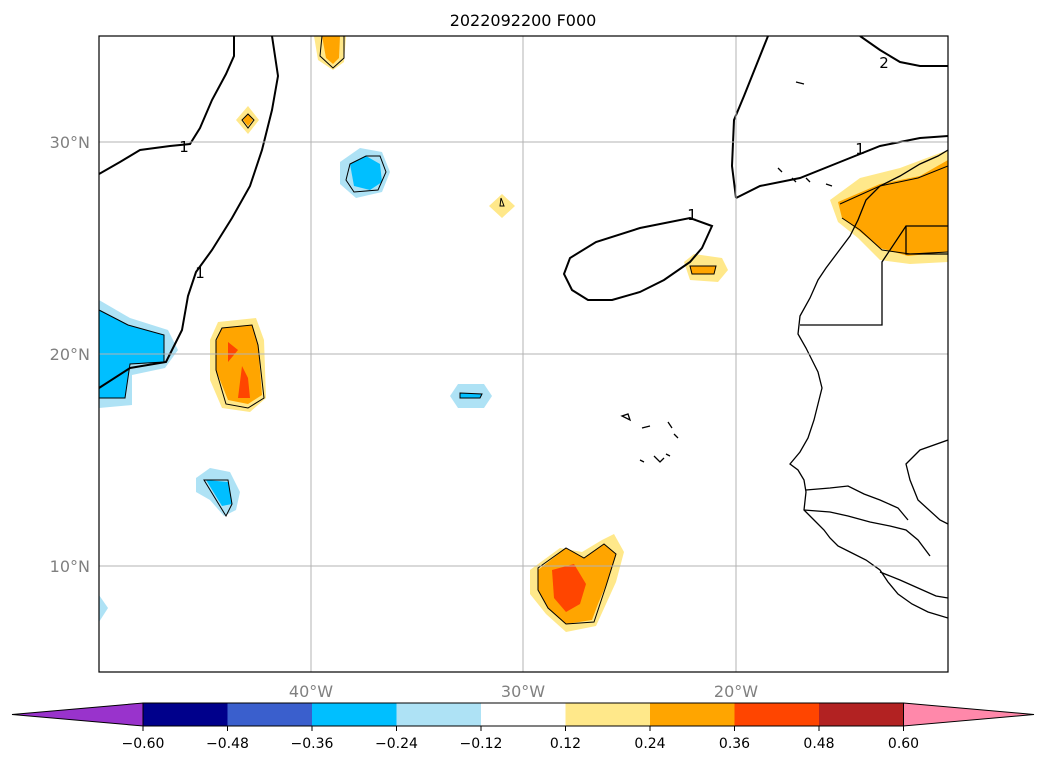 This screenshot has width=1047, height=765. Describe the element at coordinates (219, 493) in the screenshot. I see `anomaly-blob-blue-south-core` at that location.